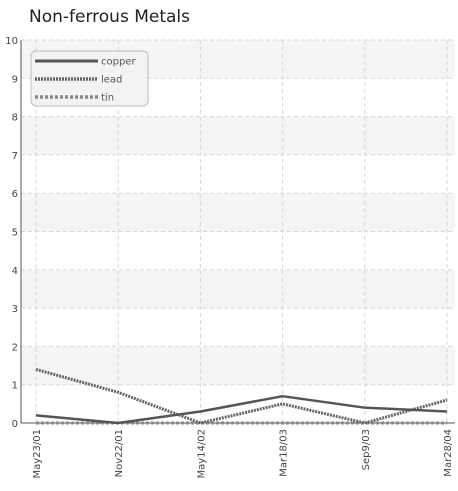 This screenshot has width=458, height=491. I want to click on y-tick-labels: 0 1 2 3 4 5 6 7 8 9 10, so click(11, 233).